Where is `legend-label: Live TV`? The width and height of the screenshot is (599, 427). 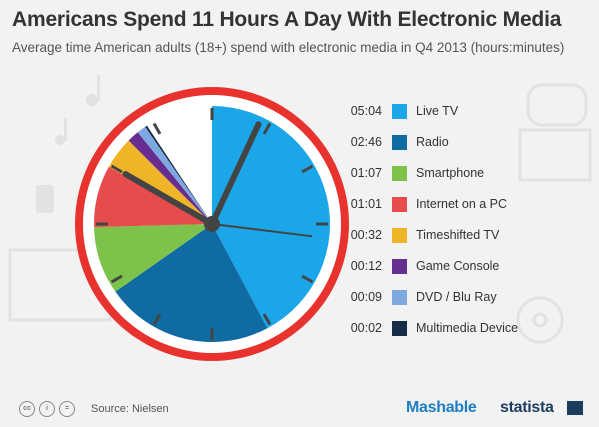
legend-label: Live TV is located at coordinates (437, 111).